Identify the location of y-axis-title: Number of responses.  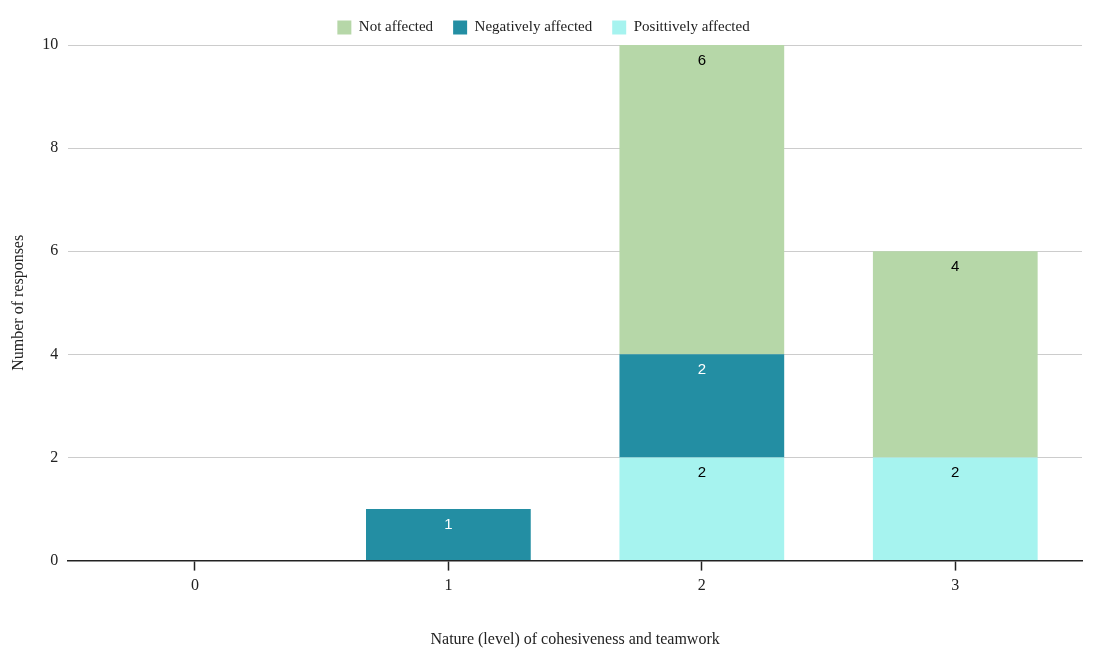
(17, 302).